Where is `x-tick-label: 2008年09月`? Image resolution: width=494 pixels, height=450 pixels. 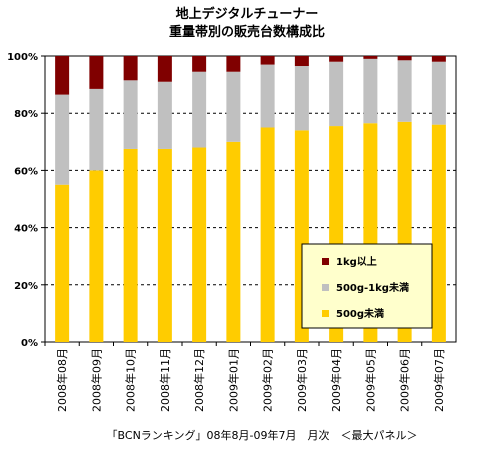 x-tick-label: 2008年09月 is located at coordinates (96, 380).